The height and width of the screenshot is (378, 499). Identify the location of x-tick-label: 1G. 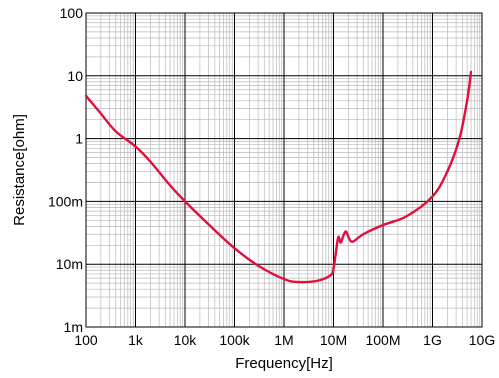
(432, 340).